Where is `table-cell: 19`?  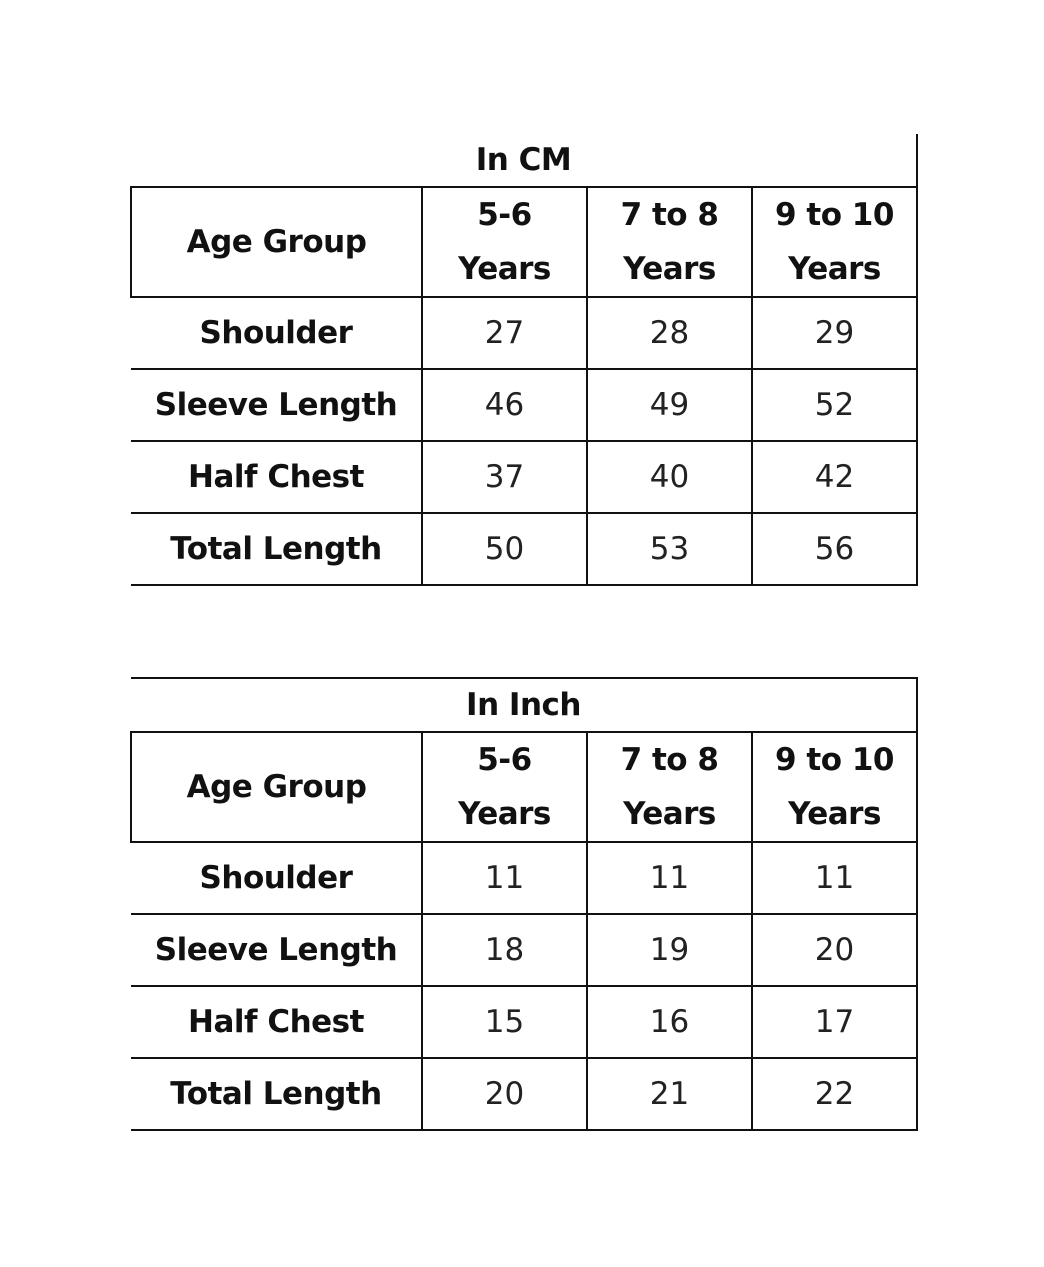
table-cell: 19 is located at coordinates (669, 950).